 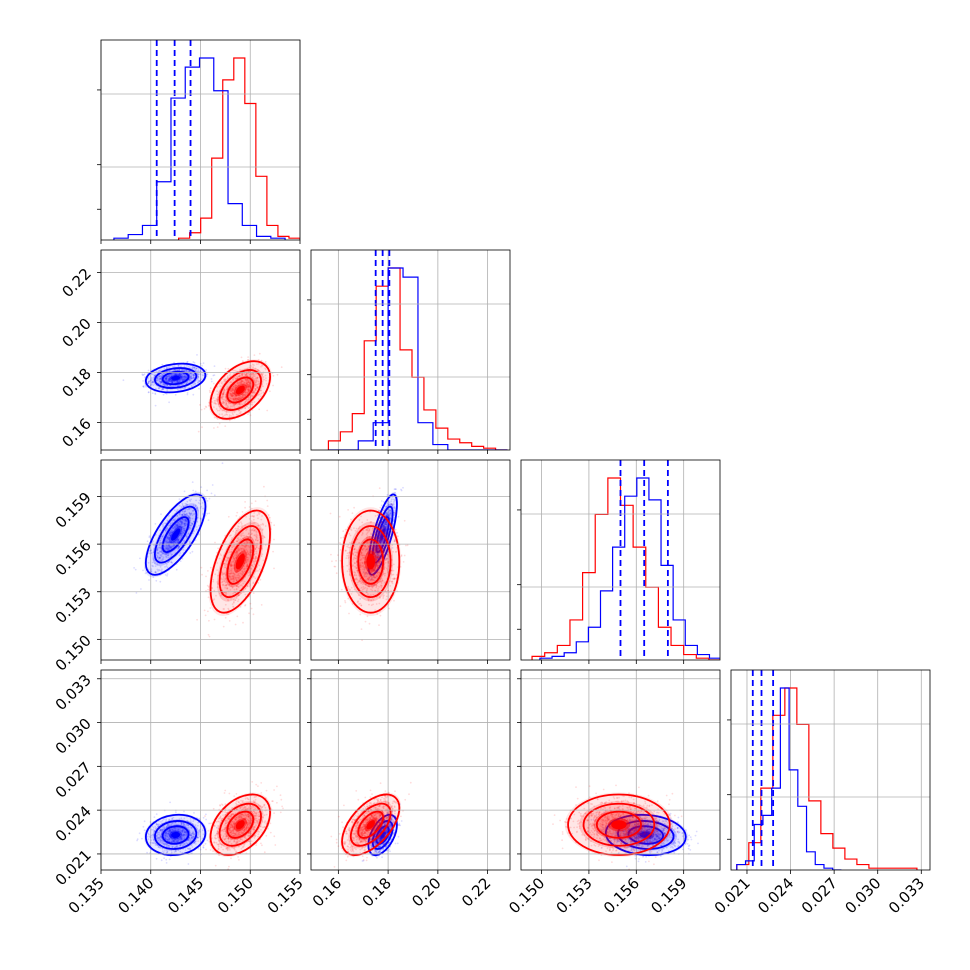 What do you see at coordinates (76, 333) in the screenshot?
I see `y-tick-label: 0.20` at bounding box center [76, 333].